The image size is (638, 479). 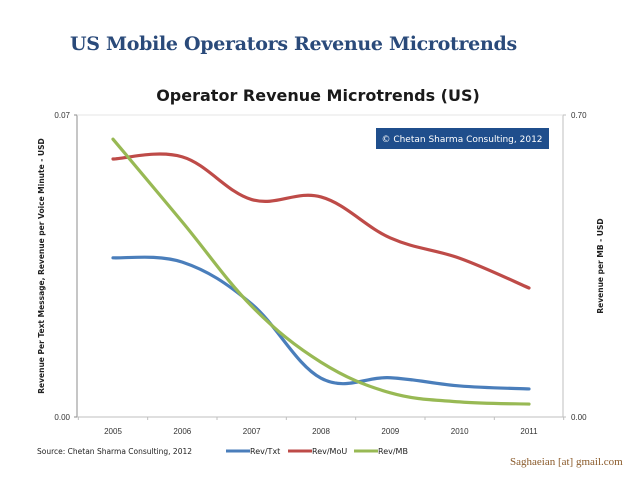 I want to click on watermark: Saghaeian [at] gmail.com, so click(x=566, y=462).